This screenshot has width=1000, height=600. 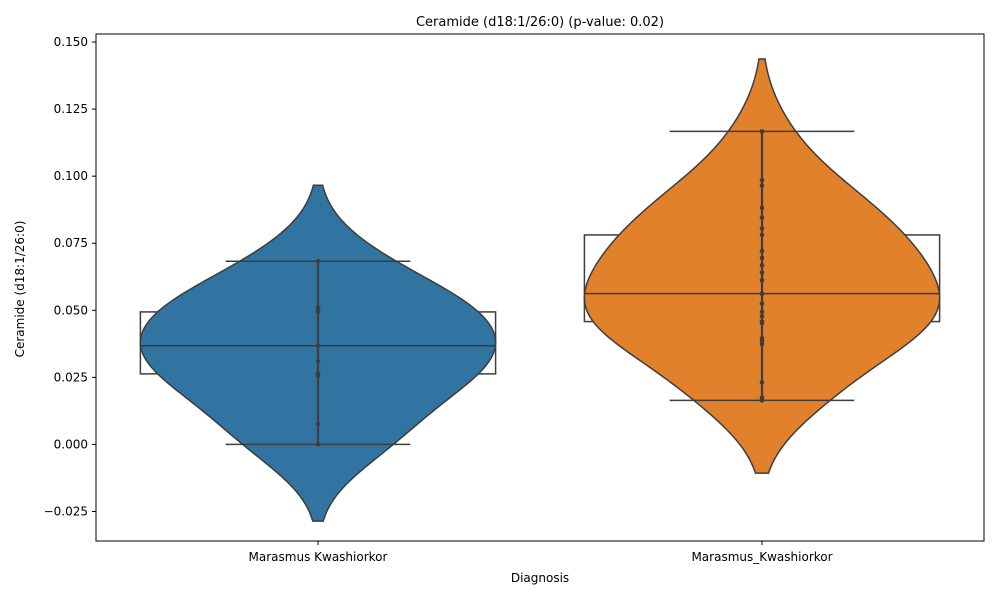 What do you see at coordinates (71, 377) in the screenshot?
I see `y-tick-label-3: 0.025` at bounding box center [71, 377].